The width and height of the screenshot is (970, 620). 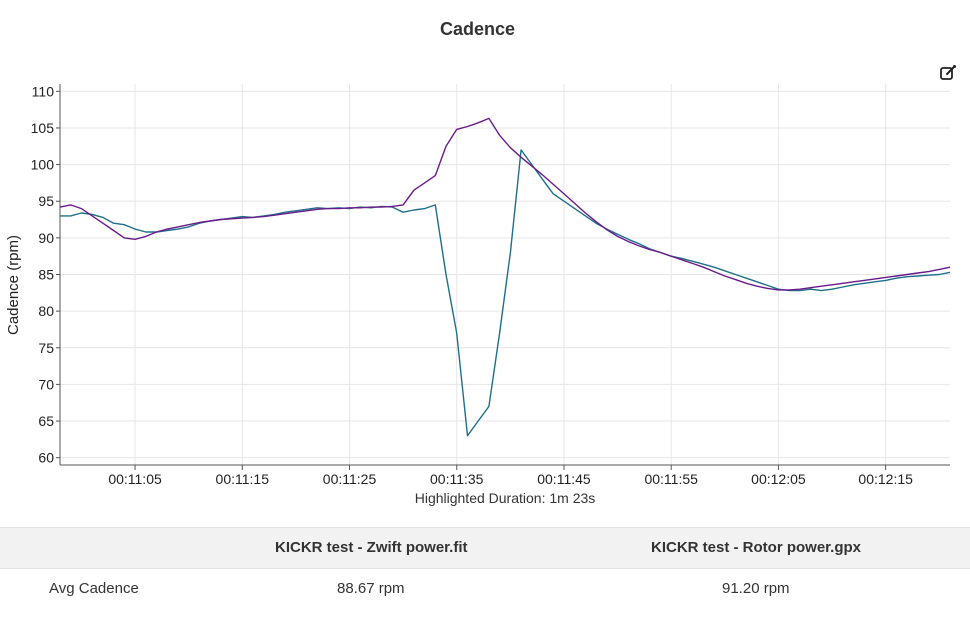 I want to click on x-tick-label: 00:12:15, so click(x=885, y=479).